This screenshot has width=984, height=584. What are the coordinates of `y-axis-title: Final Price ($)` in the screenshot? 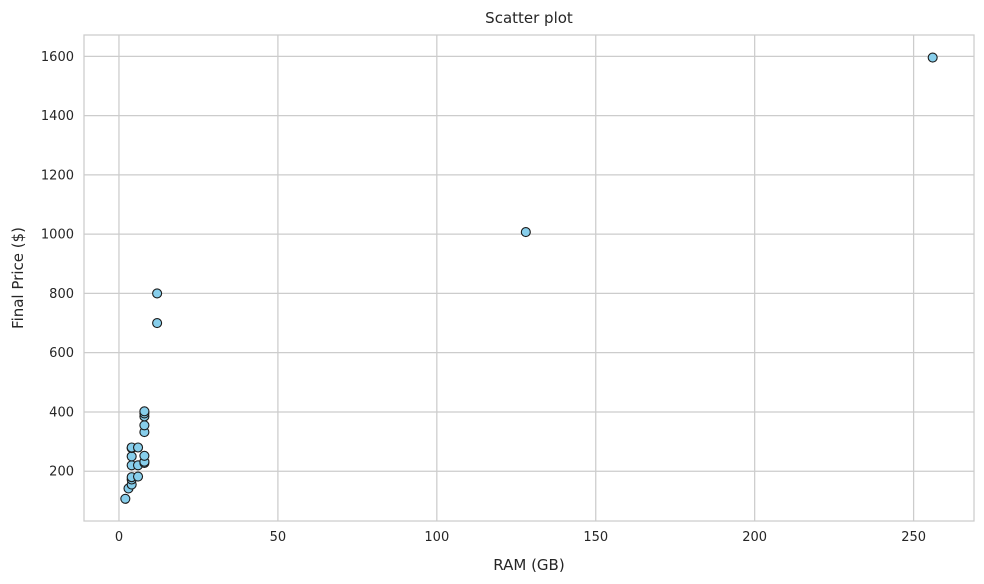 It's located at (18, 278).